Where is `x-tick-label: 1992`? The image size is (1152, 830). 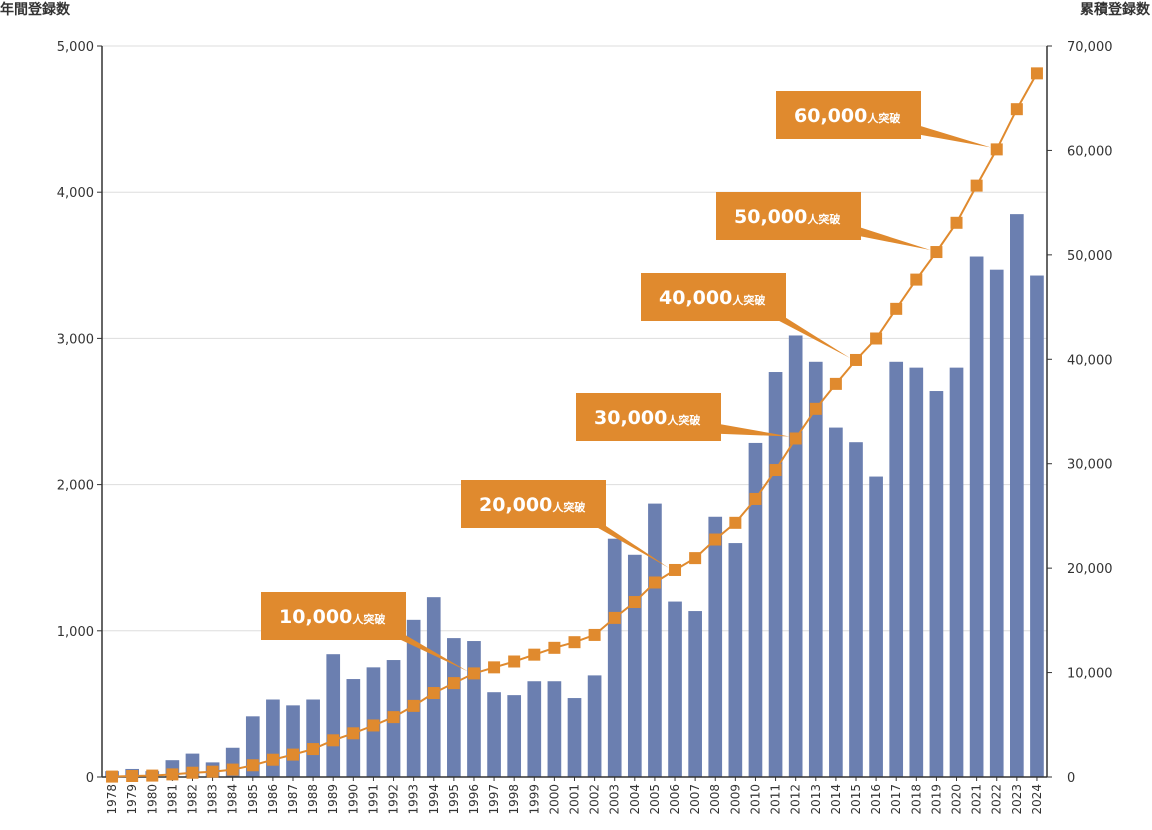
x-tick-label: 1992 is located at coordinates (394, 799).